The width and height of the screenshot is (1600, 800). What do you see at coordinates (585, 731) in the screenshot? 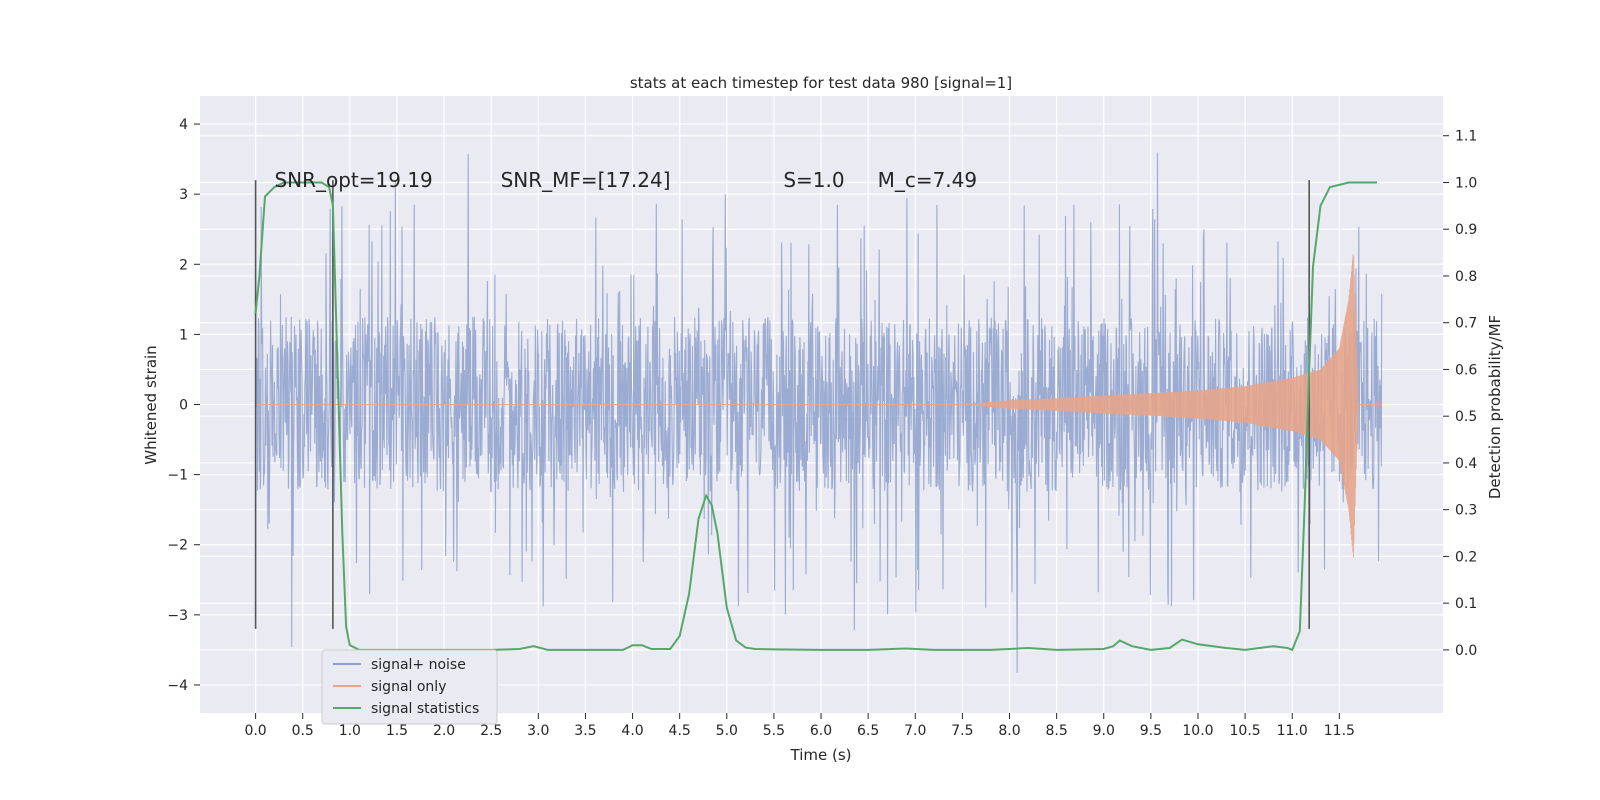
I see `x-tick-label: 3.5` at bounding box center [585, 731].